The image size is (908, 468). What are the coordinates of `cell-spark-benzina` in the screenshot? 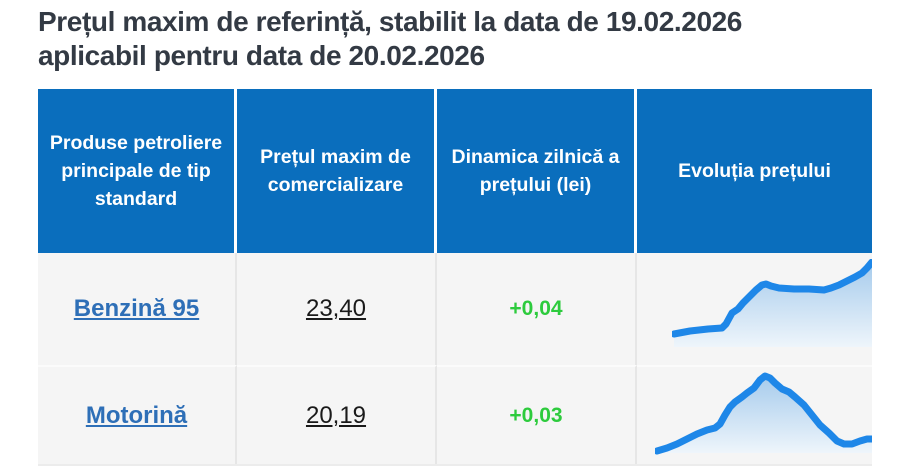 It's located at (754, 309).